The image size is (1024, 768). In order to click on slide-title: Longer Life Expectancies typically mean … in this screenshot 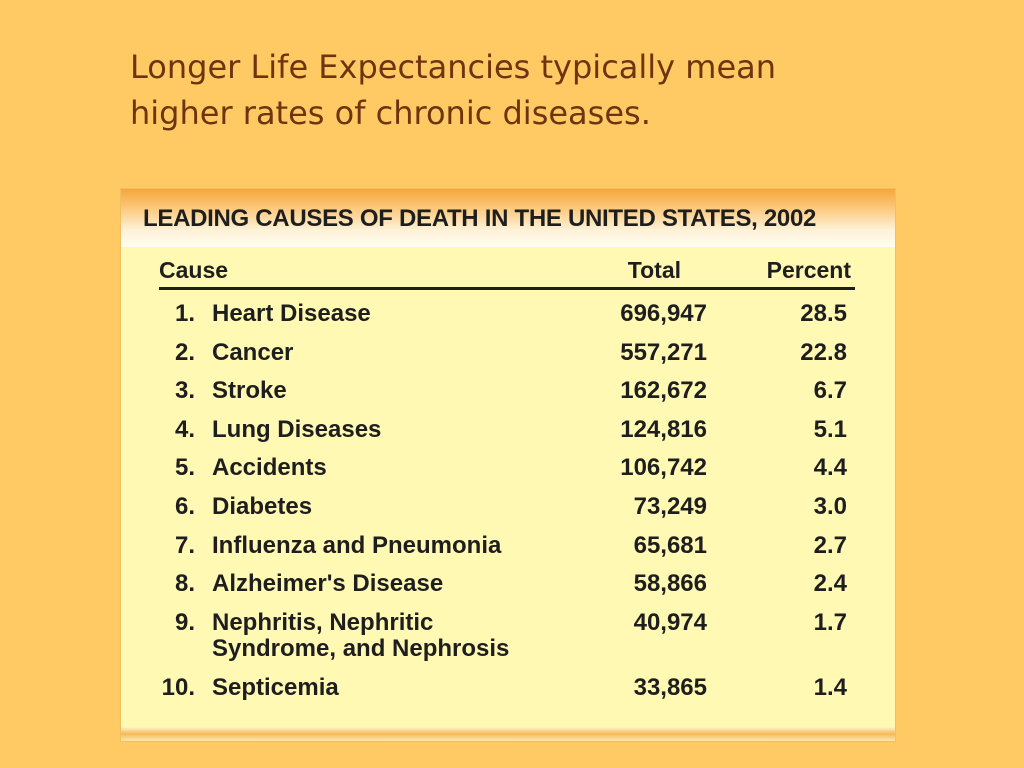, I will do `click(510, 90)`.